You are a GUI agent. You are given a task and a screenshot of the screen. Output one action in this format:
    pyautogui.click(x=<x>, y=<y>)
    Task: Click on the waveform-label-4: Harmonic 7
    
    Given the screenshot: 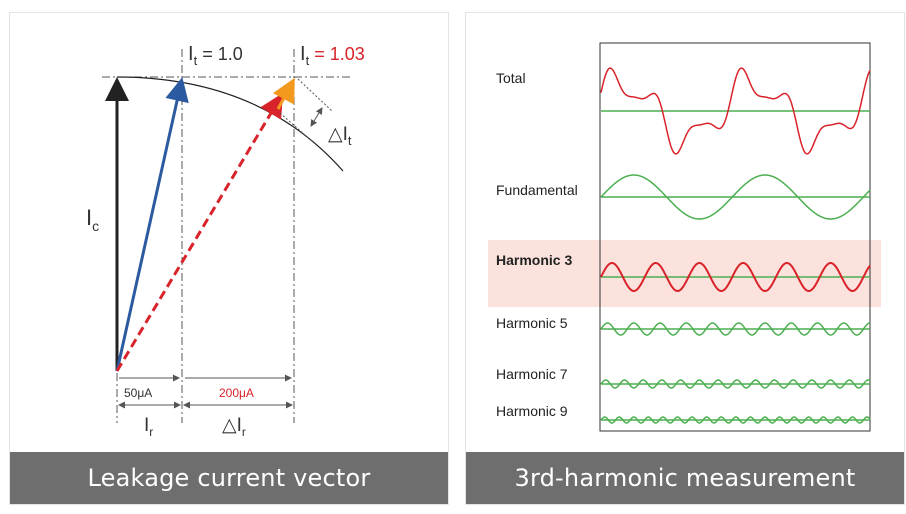 What is the action you would take?
    pyautogui.click(x=532, y=374)
    